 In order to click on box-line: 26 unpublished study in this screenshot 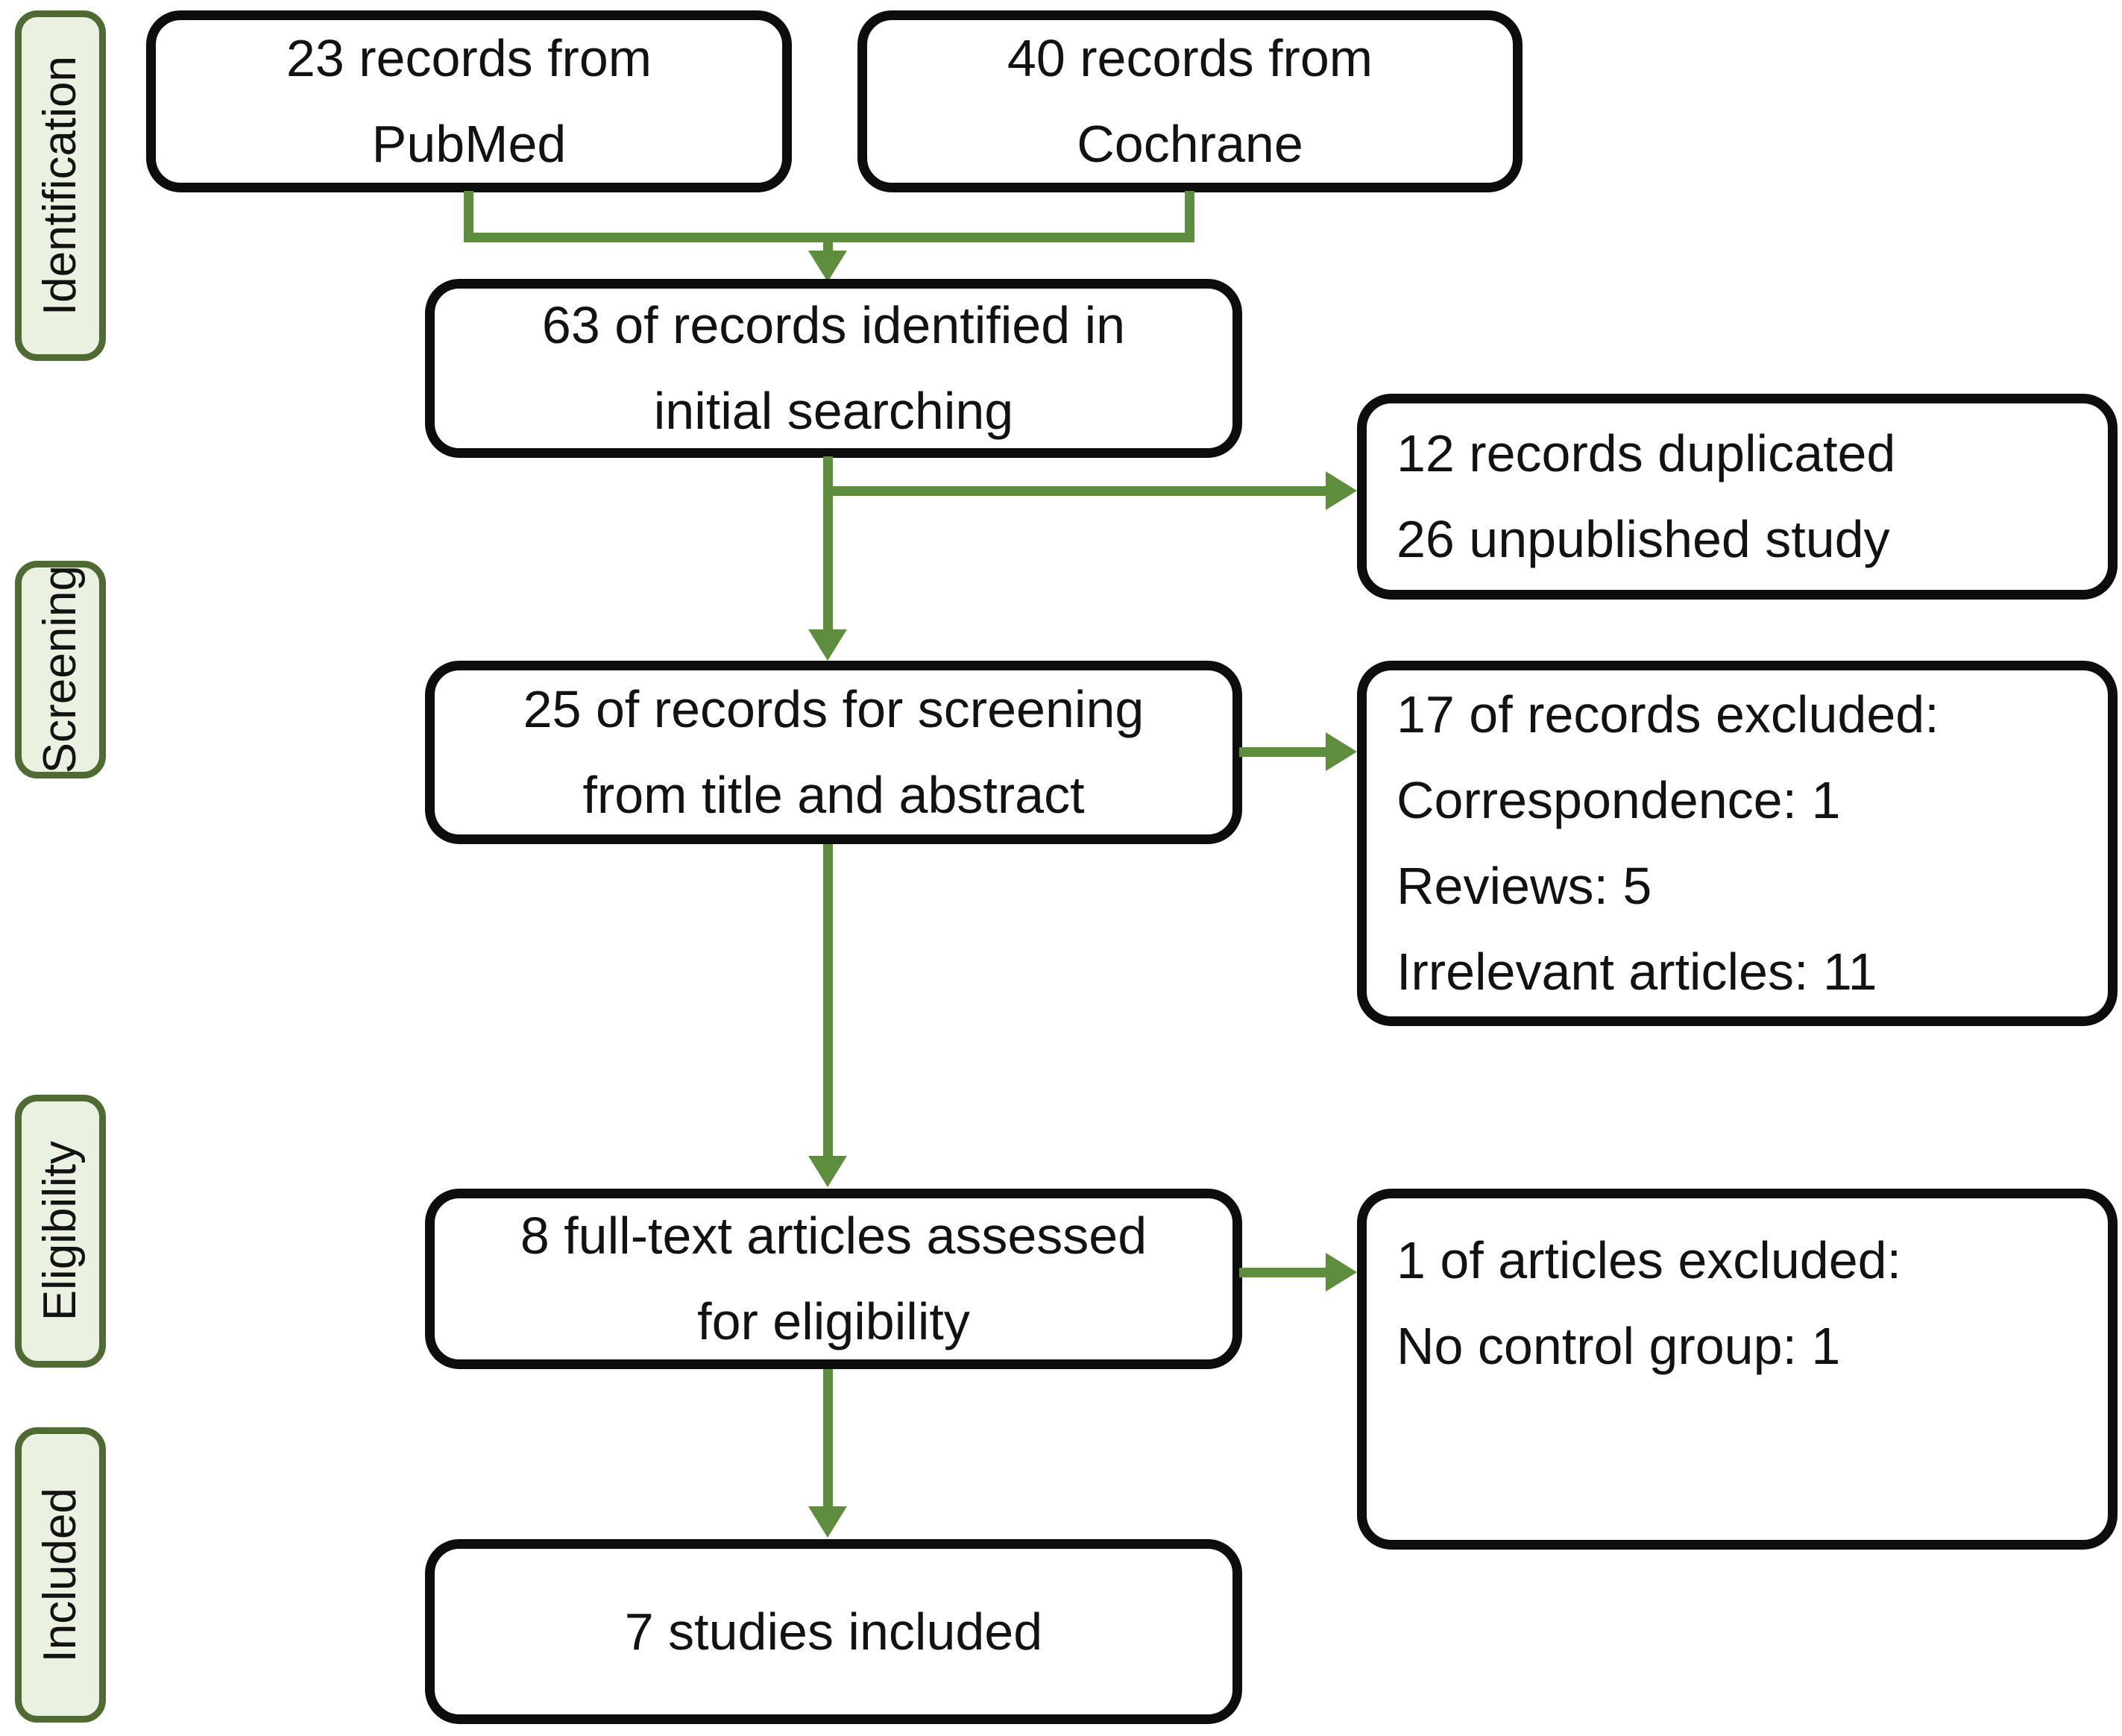, I will do `click(1643, 539)`.